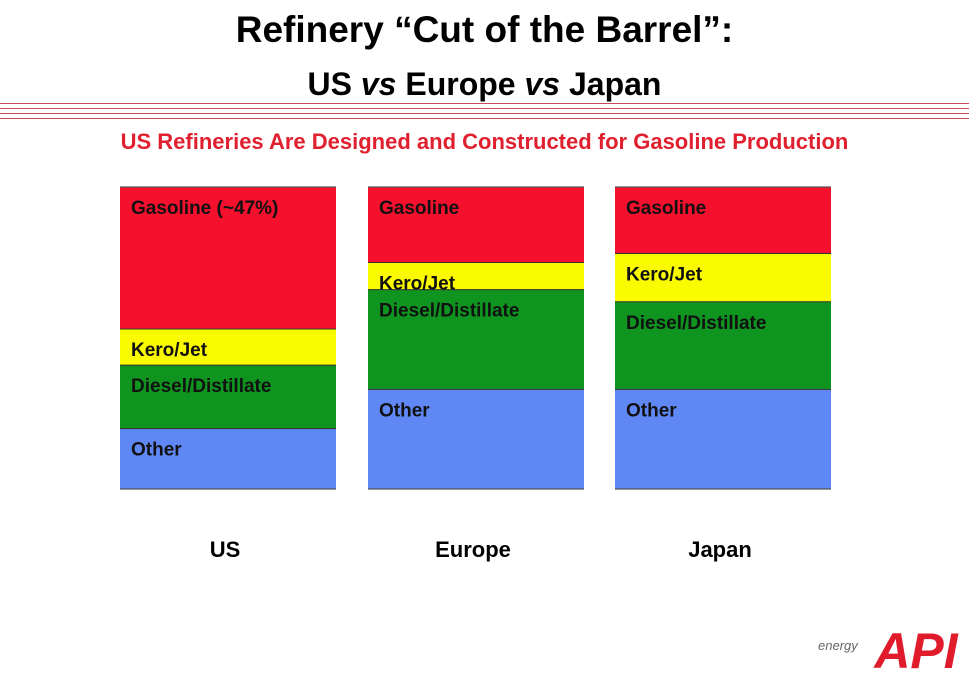 This screenshot has height=677, width=969. What do you see at coordinates (225, 549) in the screenshot?
I see `category-label-us: US` at bounding box center [225, 549].